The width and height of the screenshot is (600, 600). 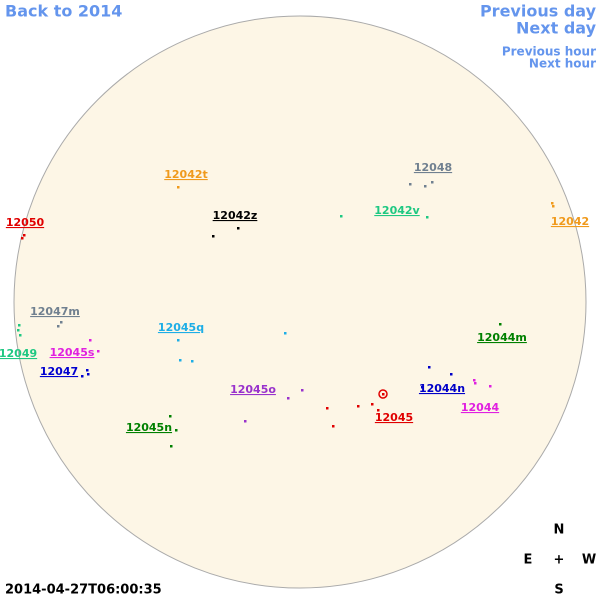 What do you see at coordinates (186, 174) in the screenshot?
I see `region-label: 12042t` at bounding box center [186, 174].